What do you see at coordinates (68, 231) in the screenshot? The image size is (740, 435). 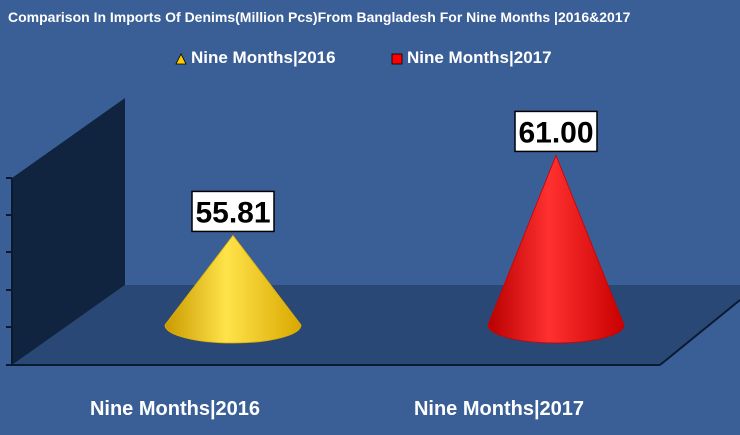 I see `back-side-wall` at bounding box center [68, 231].